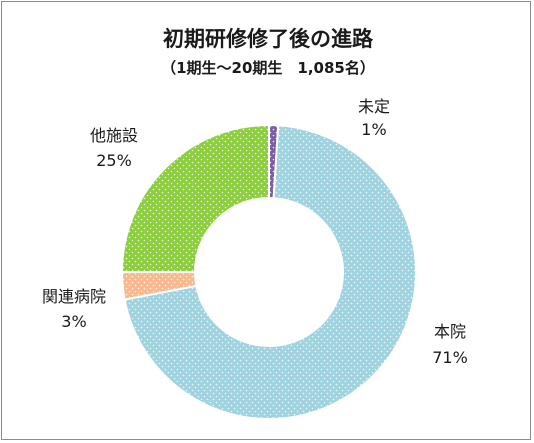 This screenshot has height=443, width=534. What do you see at coordinates (74, 296) in the screenshot?
I see `slice-label-affiliated-hospital: 関連病院` at bounding box center [74, 296].